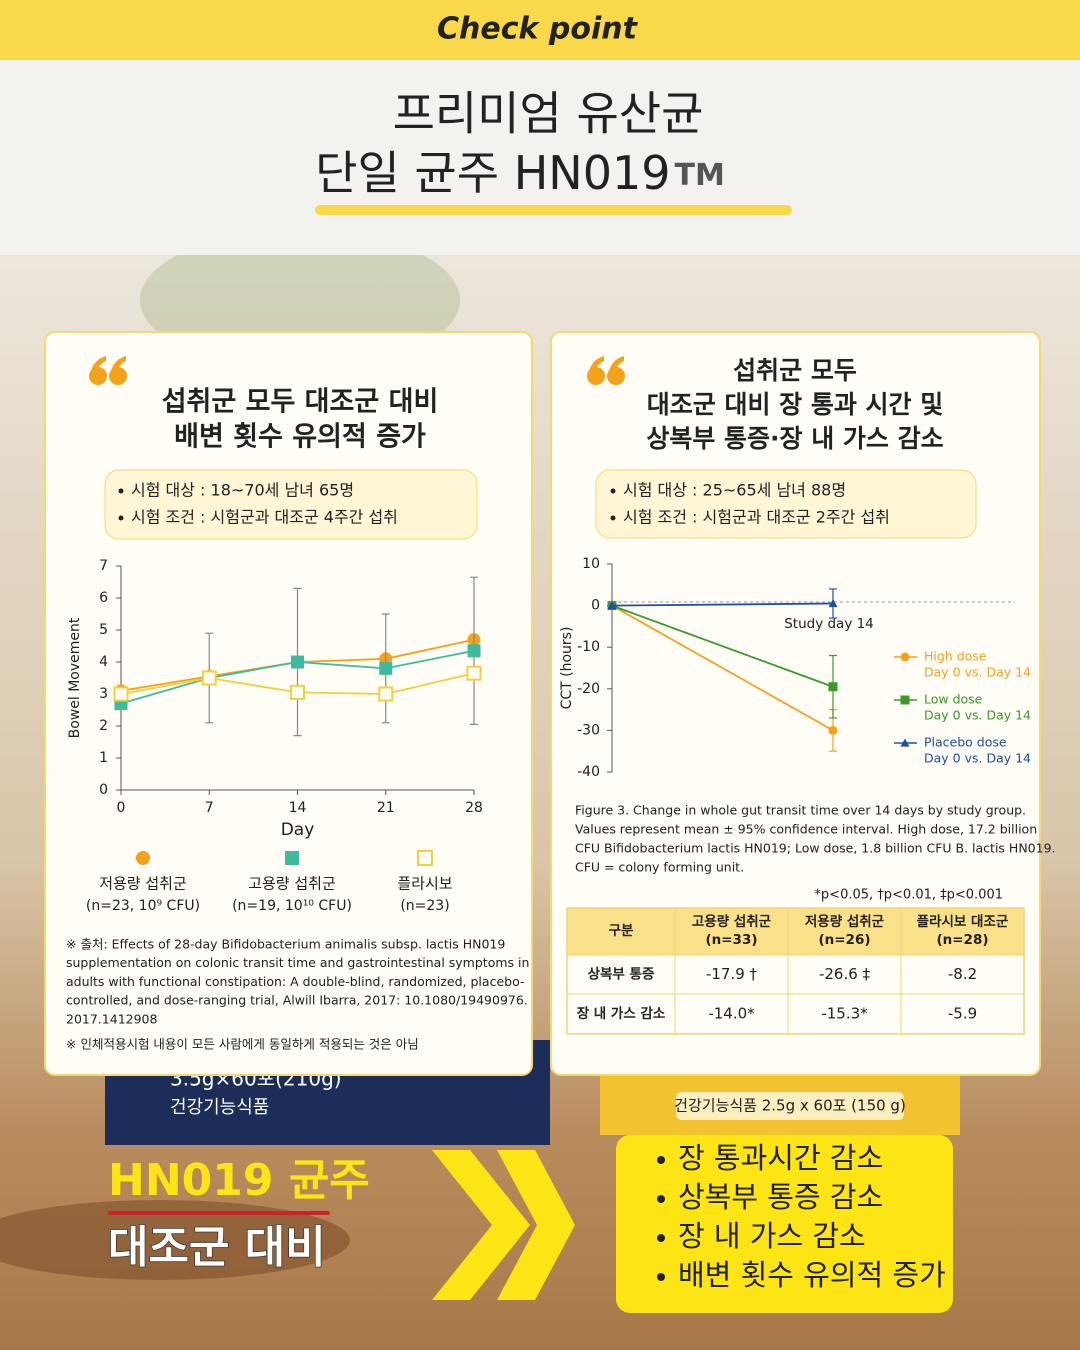  I want to click on x-axis-label: Day, so click(298, 830).